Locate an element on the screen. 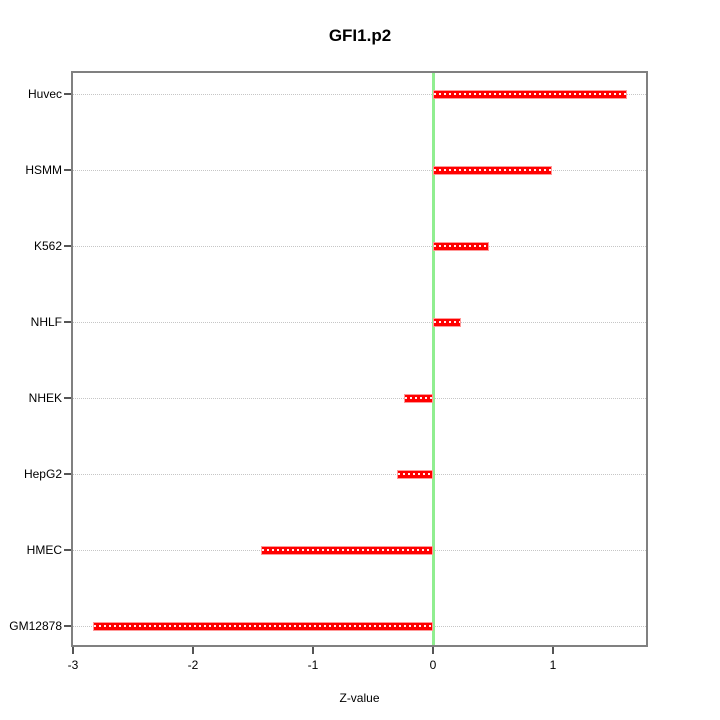 The image size is (720, 720). zero-reference-line is located at coordinates (433, 359).